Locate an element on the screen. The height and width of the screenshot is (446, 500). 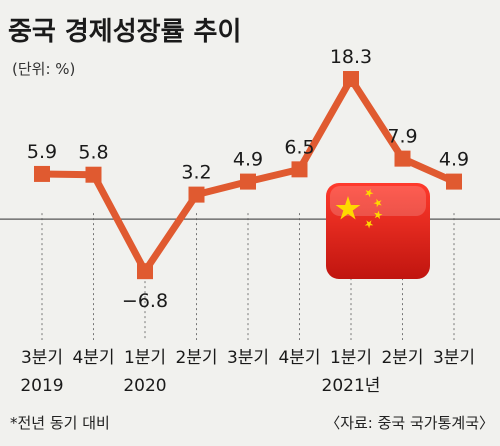
chart-title: 중국 경제성장률 추이 is located at coordinates (124, 32).